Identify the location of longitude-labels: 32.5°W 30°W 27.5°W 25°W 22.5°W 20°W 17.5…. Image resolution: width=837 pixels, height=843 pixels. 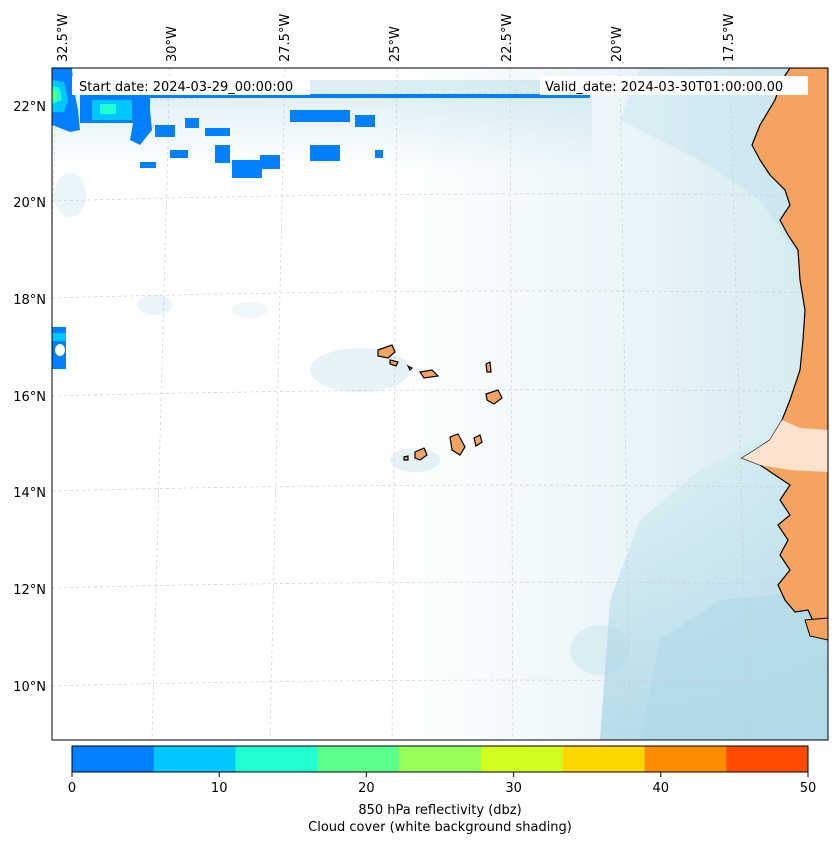
(396, 38).